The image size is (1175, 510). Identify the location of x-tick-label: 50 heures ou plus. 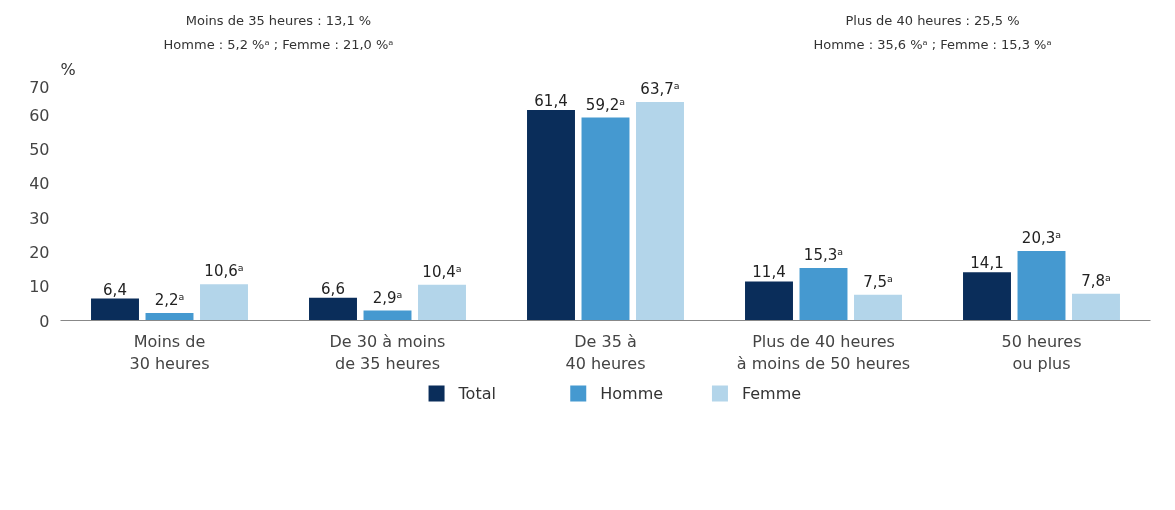
(1041, 352).